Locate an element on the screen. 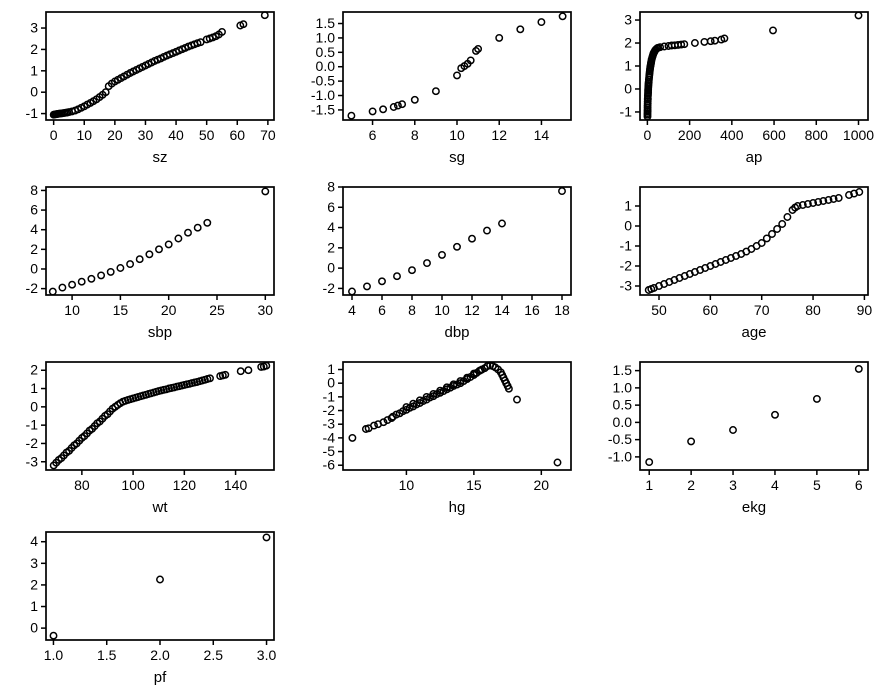 The image size is (891, 695). plot-wt: 80 100 120 140 -3 -2 -1 0 1 2 wt is located at coordinates (150, 438).